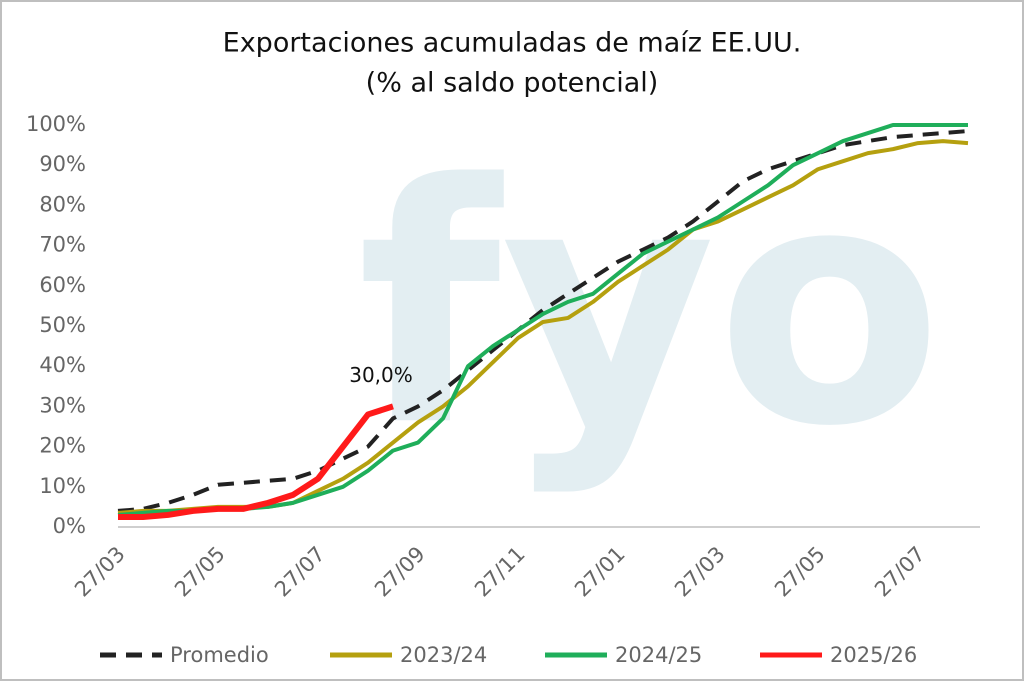 The width and height of the screenshot is (1024, 681). Describe the element at coordinates (62, 285) in the screenshot. I see `y-tick-label: 60%` at that location.